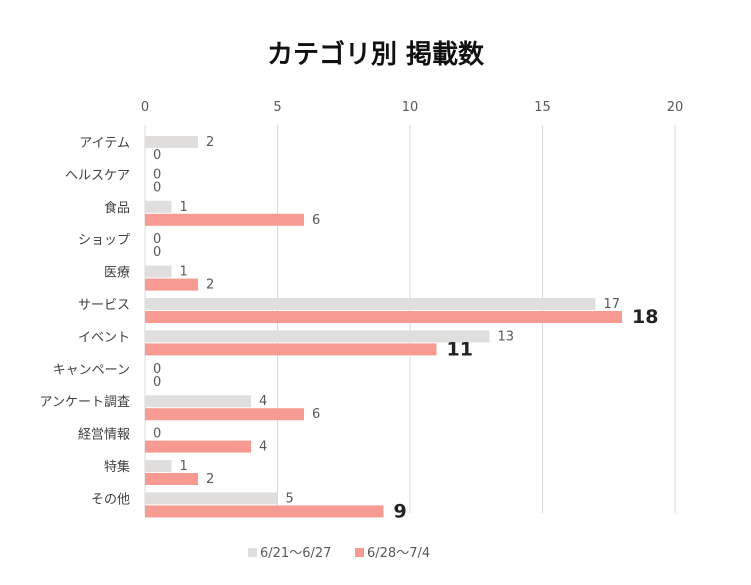 The image size is (751, 585). Describe the element at coordinates (375, 55) in the screenshot. I see `chart-title: カテゴリ別 掲載数` at that location.